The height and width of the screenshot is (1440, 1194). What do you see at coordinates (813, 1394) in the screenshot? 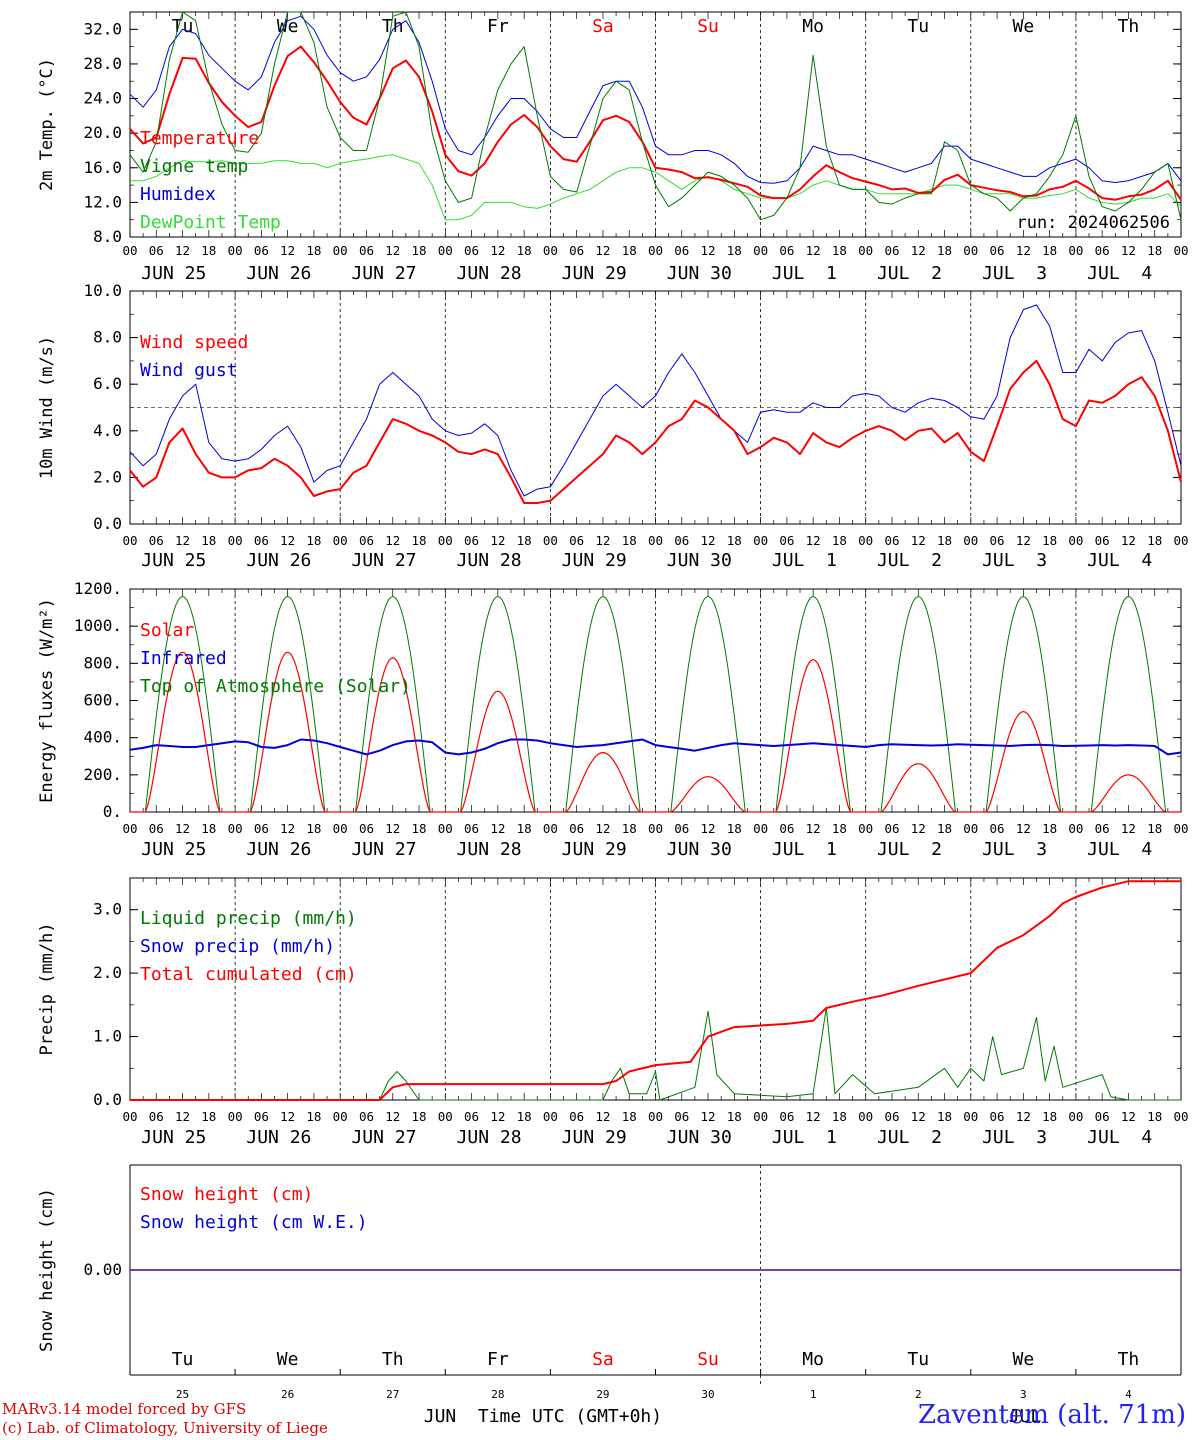
I see `day-number: 1` at bounding box center [813, 1394].